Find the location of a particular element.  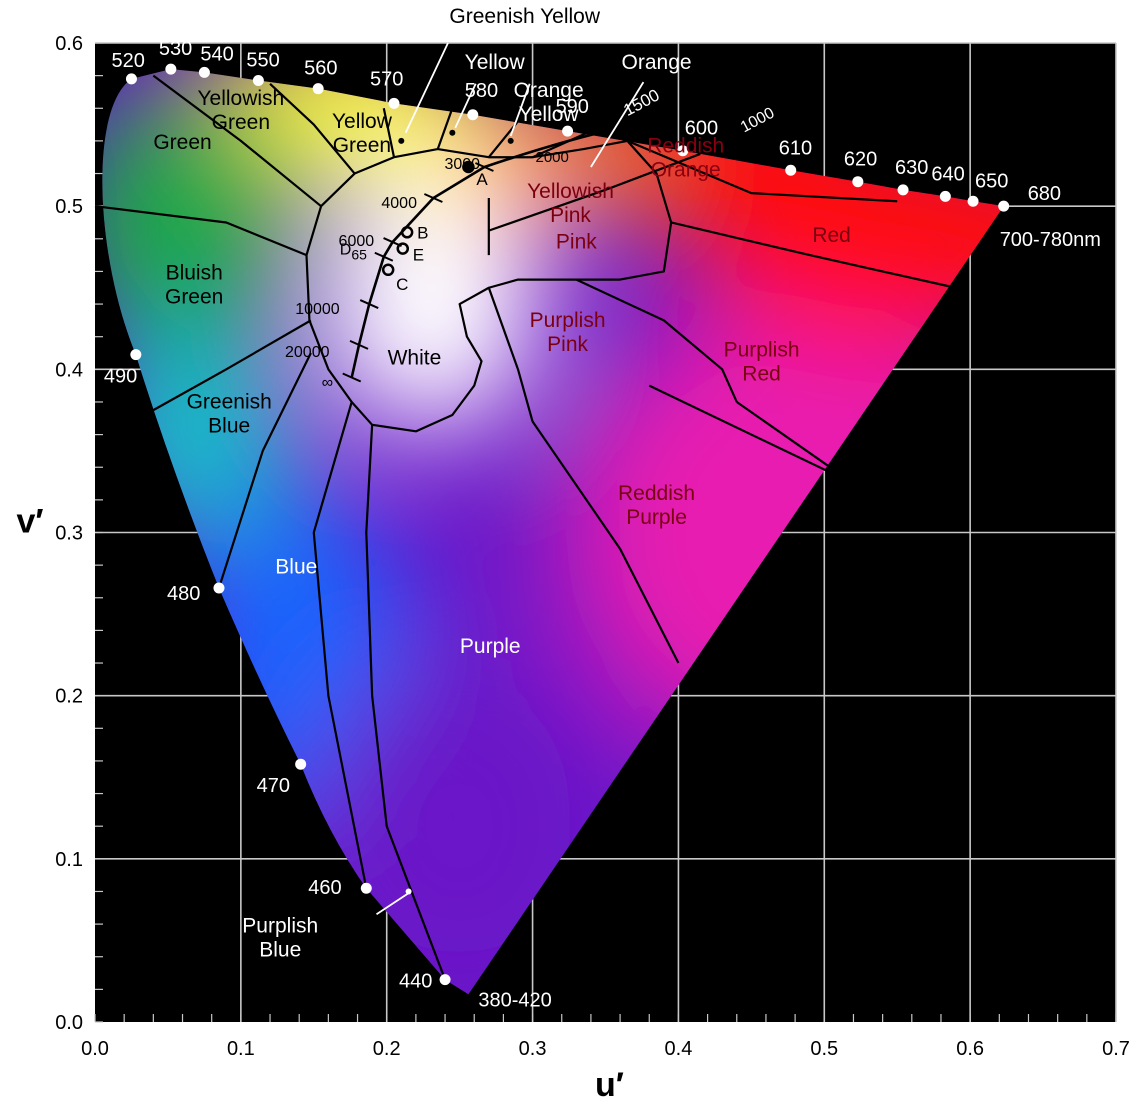

x-tick-label: 0.6 is located at coordinates (970, 1049).